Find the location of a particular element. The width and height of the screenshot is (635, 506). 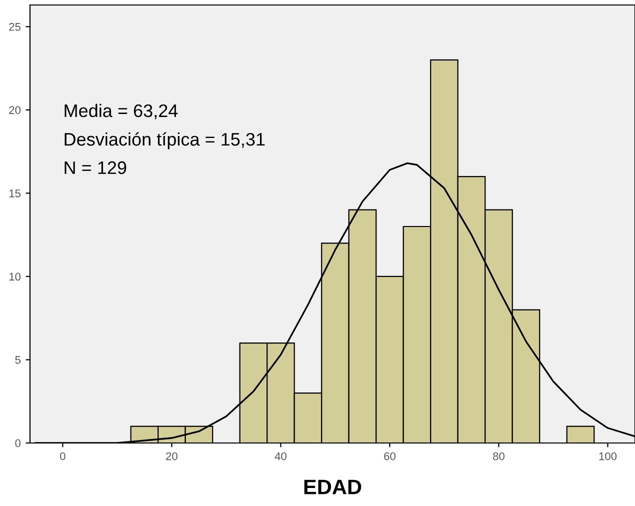

x-tick-label: 100 is located at coordinates (608, 456).